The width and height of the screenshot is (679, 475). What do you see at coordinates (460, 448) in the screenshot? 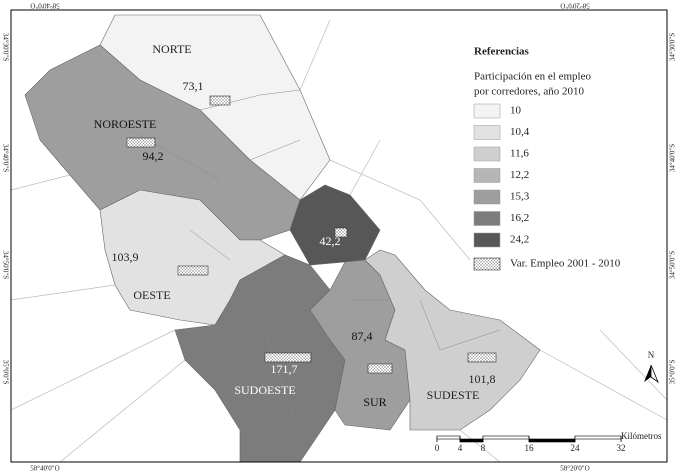
I see `scale-label: 4` at bounding box center [460, 448].